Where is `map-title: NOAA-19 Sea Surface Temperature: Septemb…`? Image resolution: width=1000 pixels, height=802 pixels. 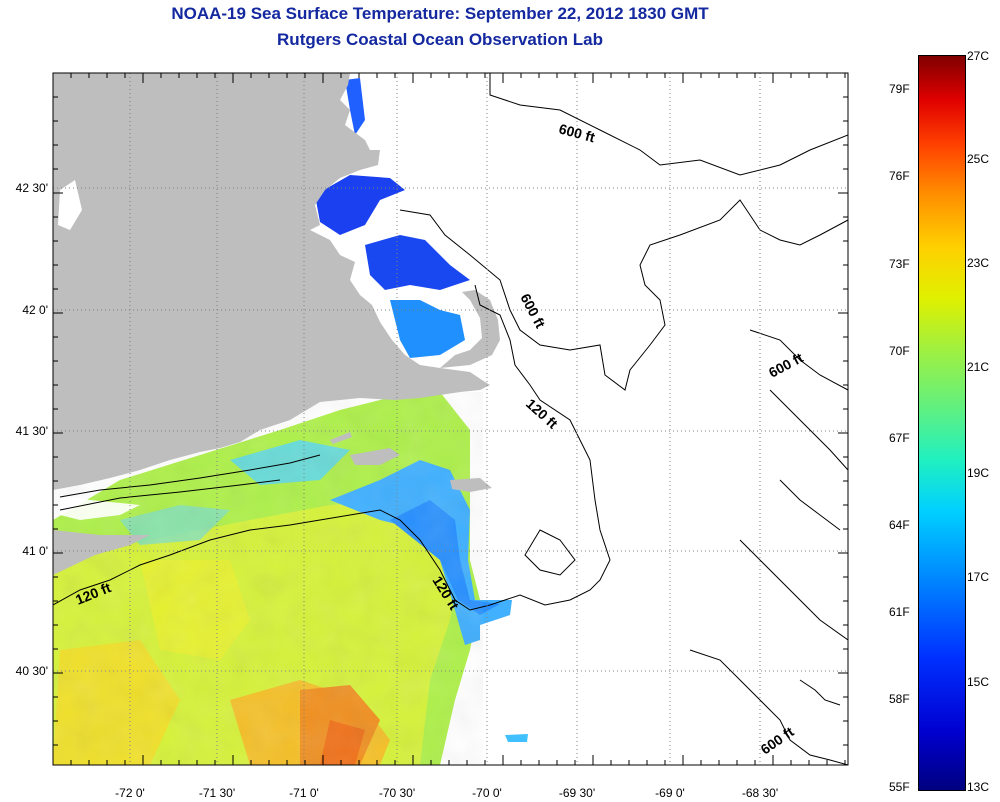
map-title: NOAA-19 Sea Surface Temperature: Septemb… is located at coordinates (440, 13).